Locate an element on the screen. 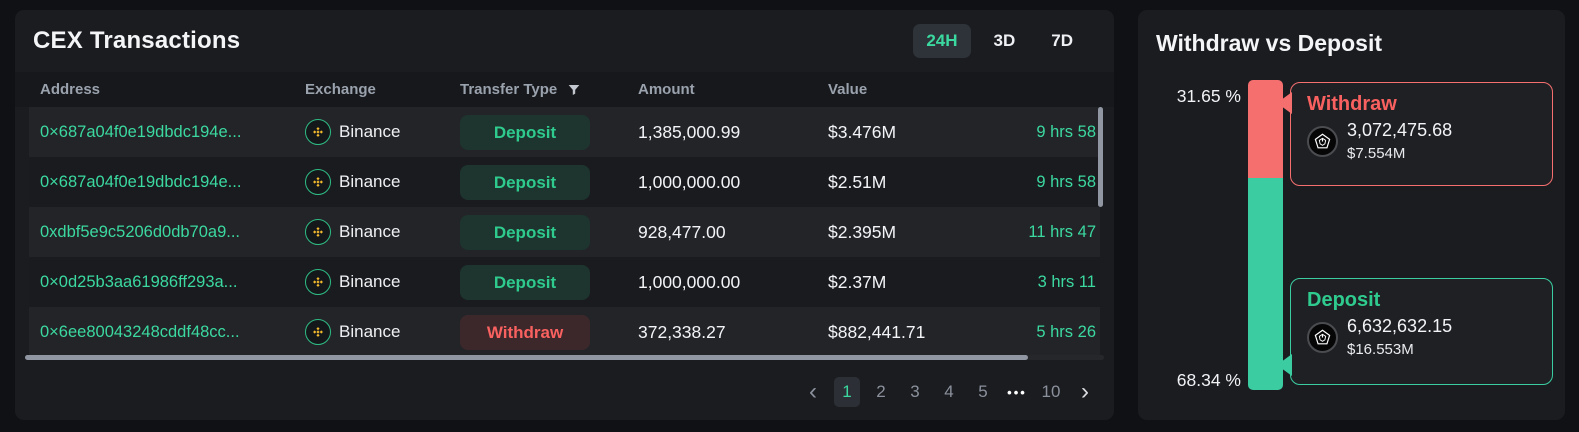 The width and height of the screenshot is (1579, 432). value-cell: $882,441.71 is located at coordinates (877, 331).